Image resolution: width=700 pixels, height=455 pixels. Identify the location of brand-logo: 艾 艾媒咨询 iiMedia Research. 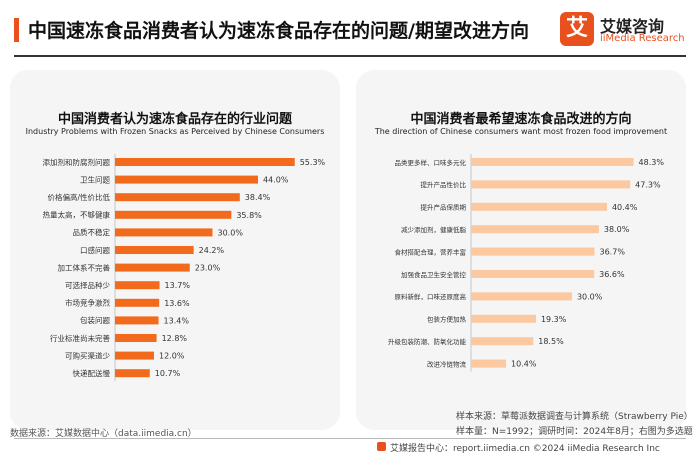
(625, 31).